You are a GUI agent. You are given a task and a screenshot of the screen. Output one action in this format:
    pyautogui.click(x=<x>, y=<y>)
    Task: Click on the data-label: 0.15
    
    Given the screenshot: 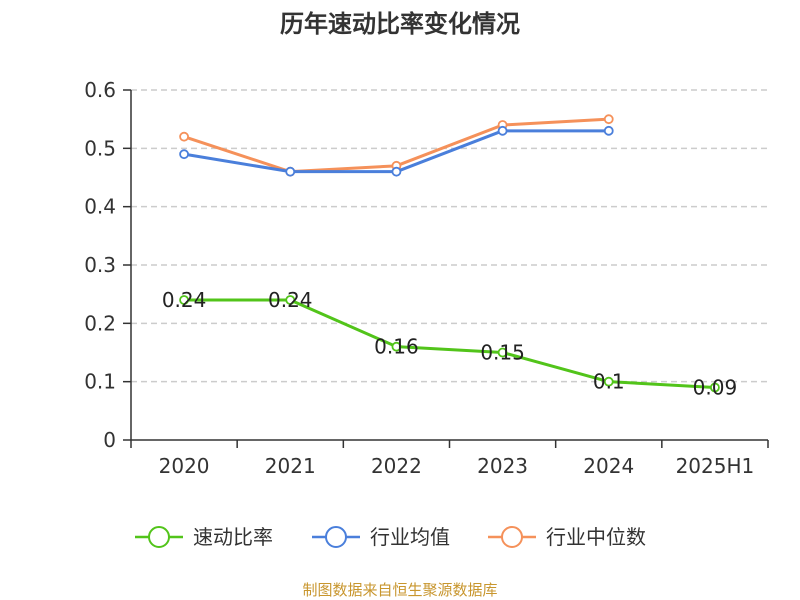 What is the action you would take?
    pyautogui.click(x=502, y=353)
    